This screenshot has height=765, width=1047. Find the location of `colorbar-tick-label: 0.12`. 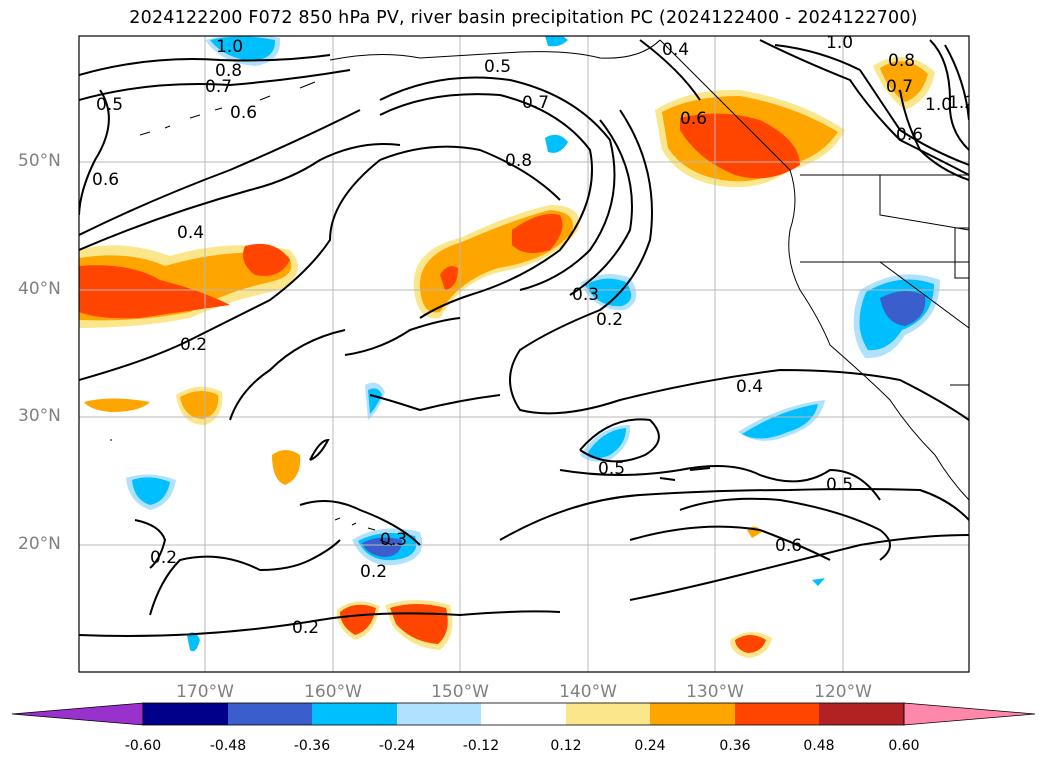

colorbar-tick-label: 0.12 is located at coordinates (566, 746).